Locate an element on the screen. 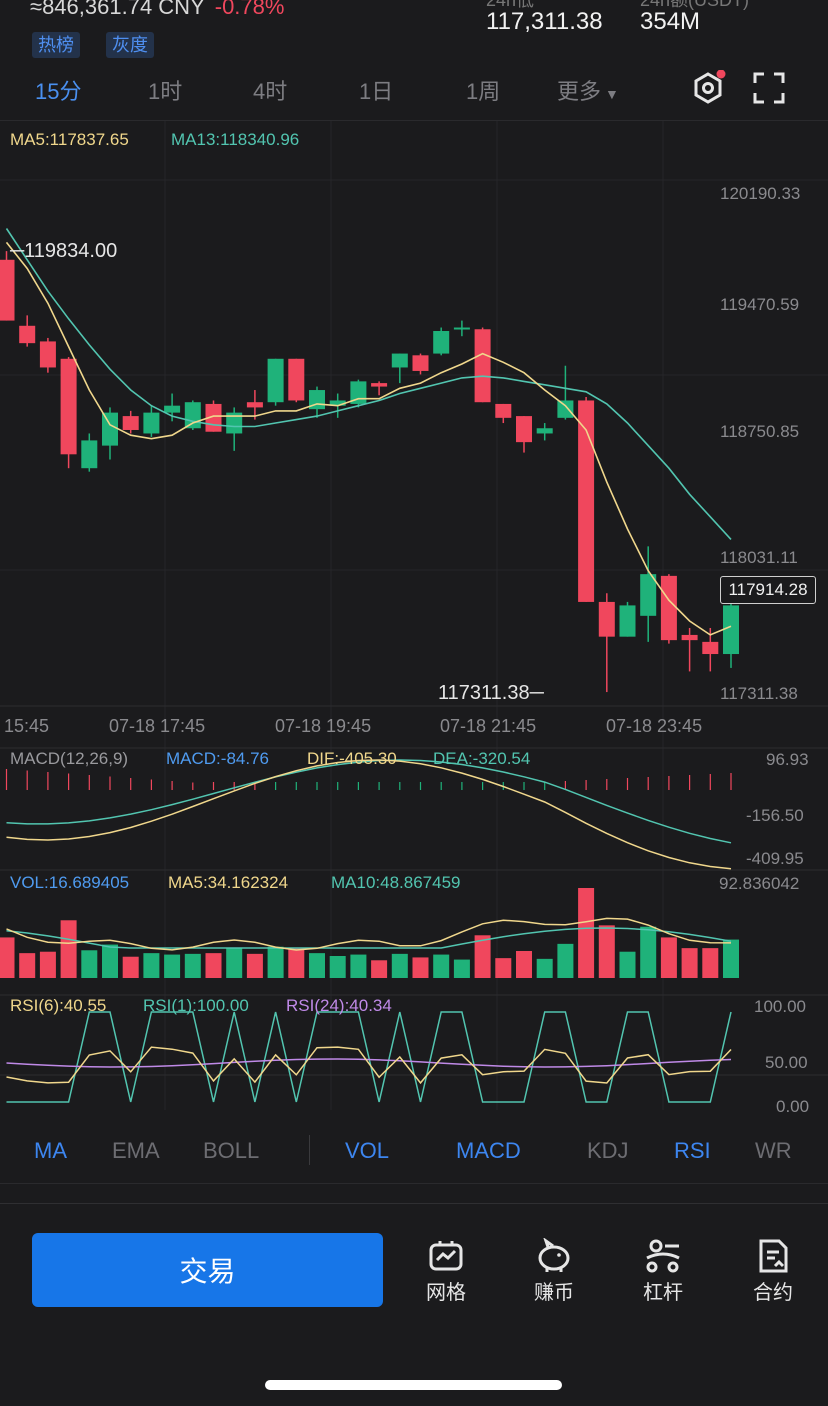 The height and width of the screenshot is (1406, 828). fullscreen-icon is located at coordinates (769, 88).